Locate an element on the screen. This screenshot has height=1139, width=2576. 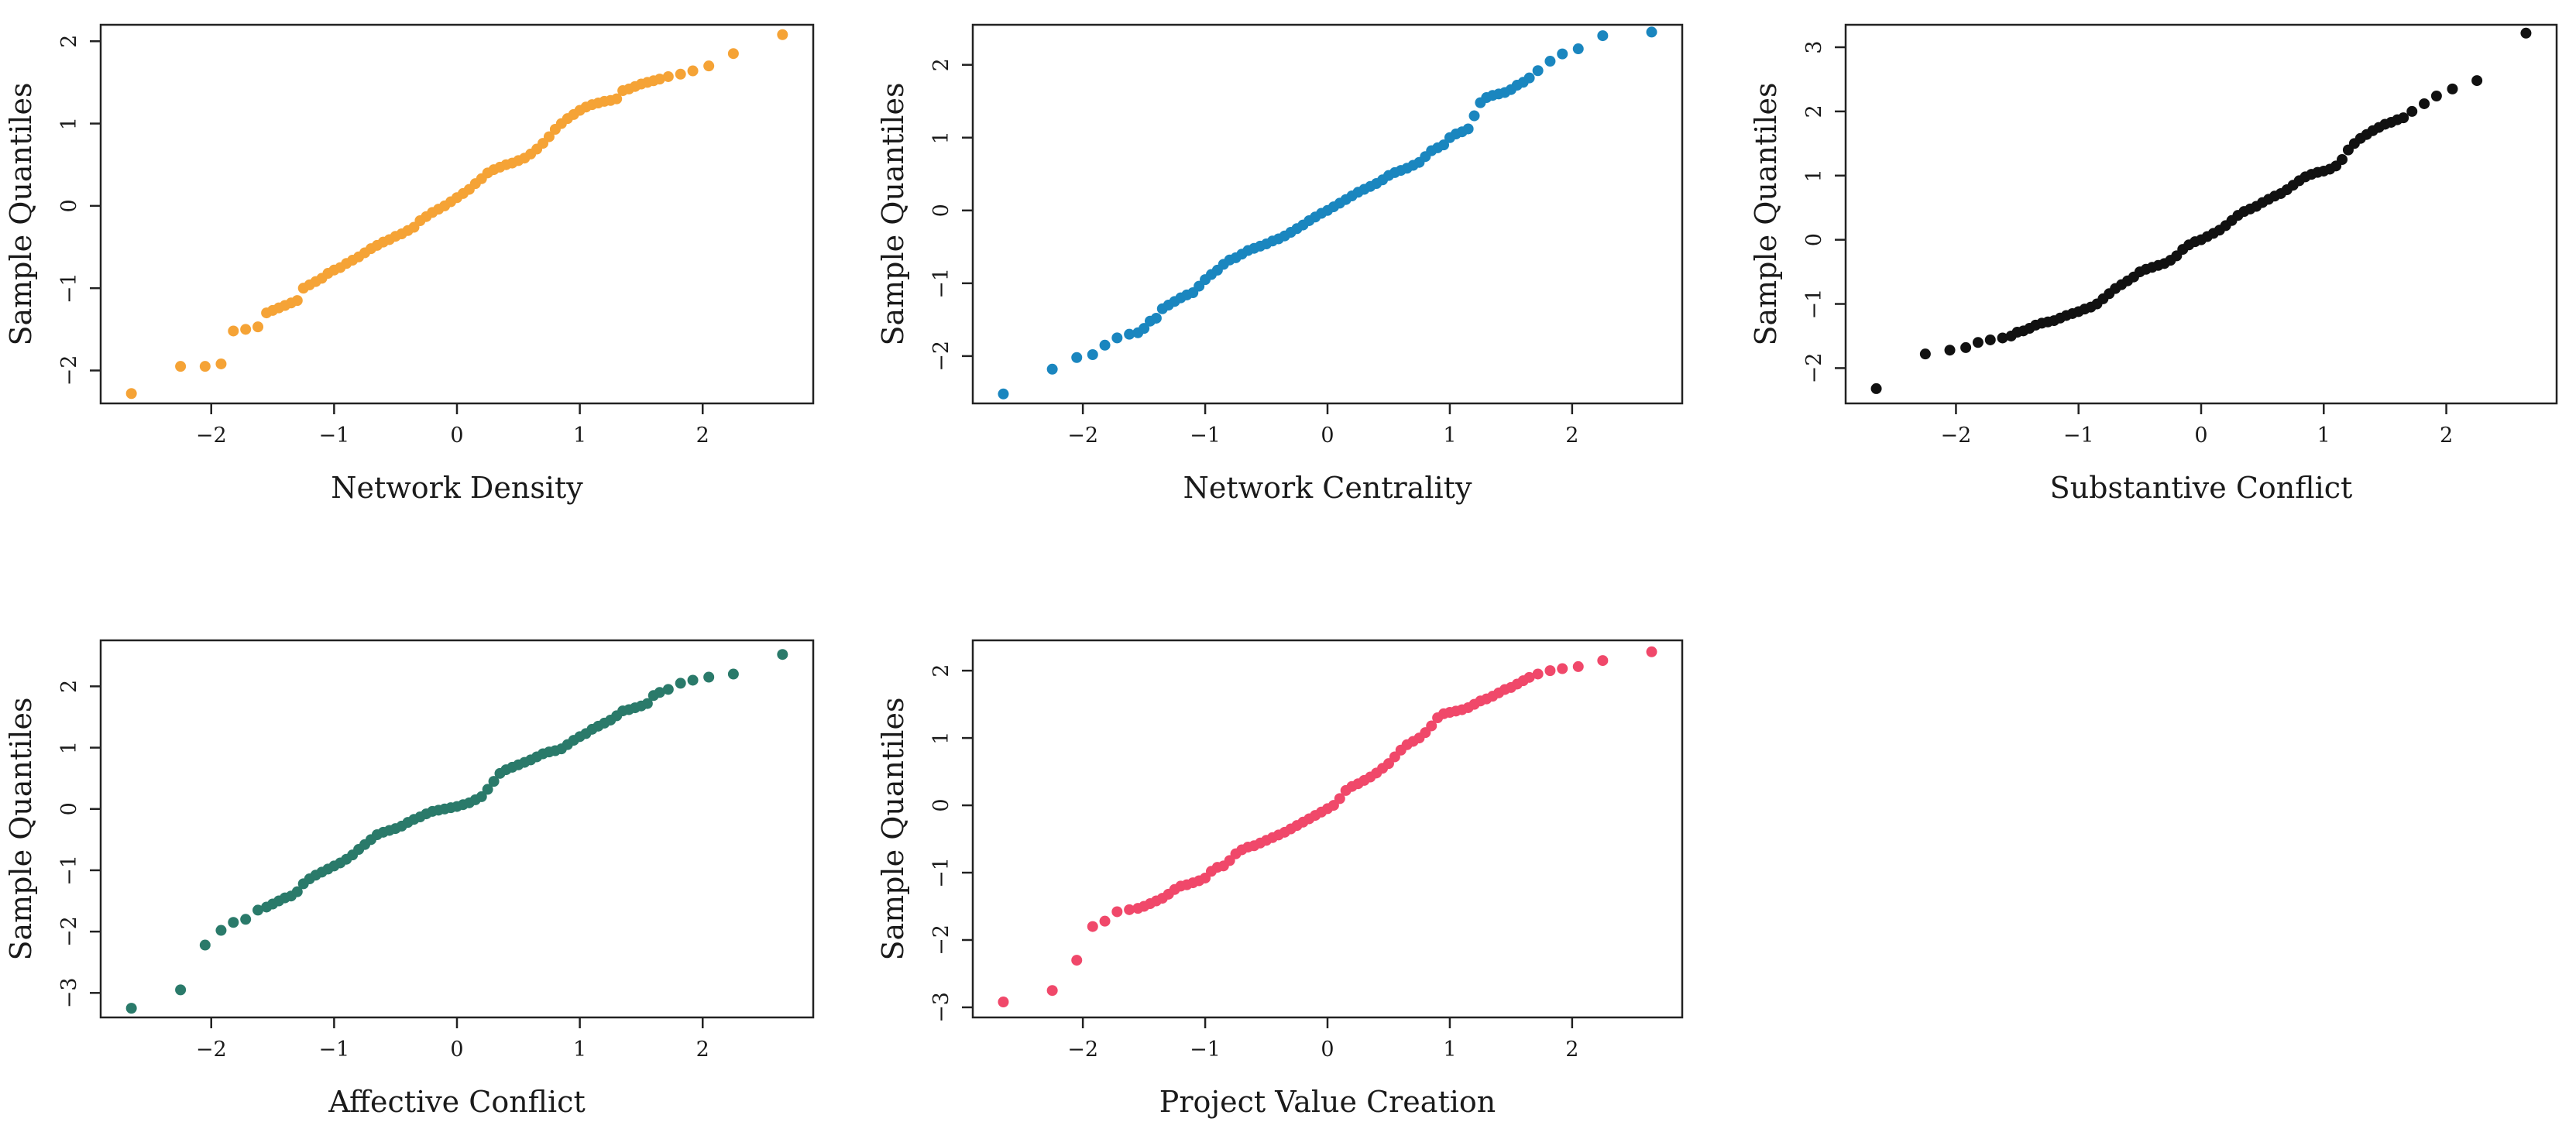
x-axis-title: Network Density is located at coordinates (457, 488).